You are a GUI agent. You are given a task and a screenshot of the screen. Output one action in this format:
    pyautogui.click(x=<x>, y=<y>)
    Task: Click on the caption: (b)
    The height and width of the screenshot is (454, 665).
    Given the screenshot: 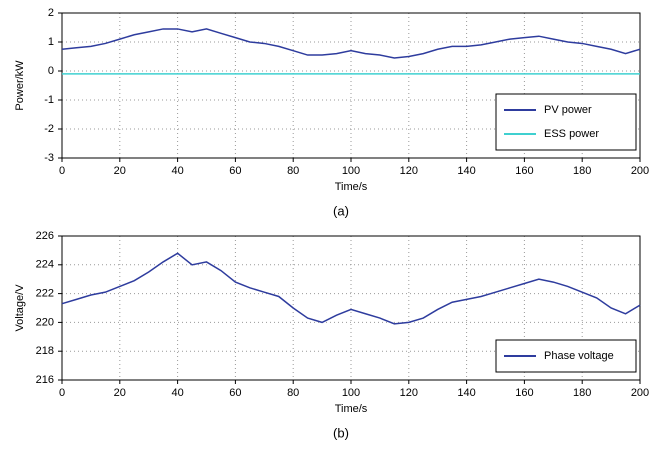 What is the action you would take?
    pyautogui.click(x=341, y=432)
    